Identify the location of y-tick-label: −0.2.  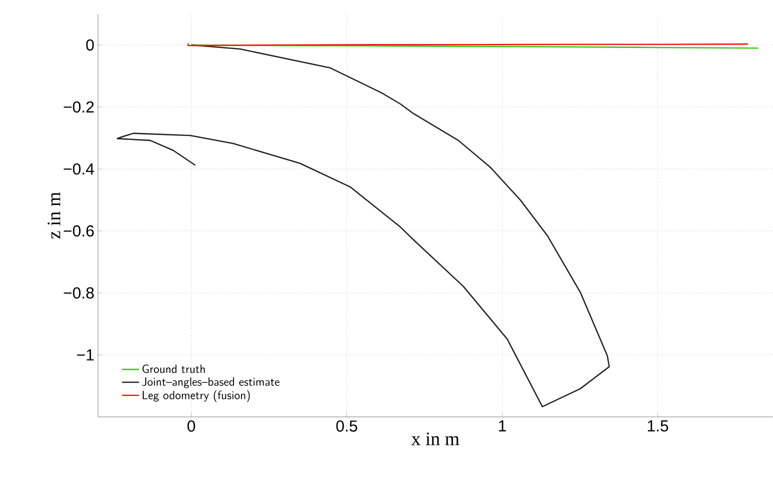
(79, 107).